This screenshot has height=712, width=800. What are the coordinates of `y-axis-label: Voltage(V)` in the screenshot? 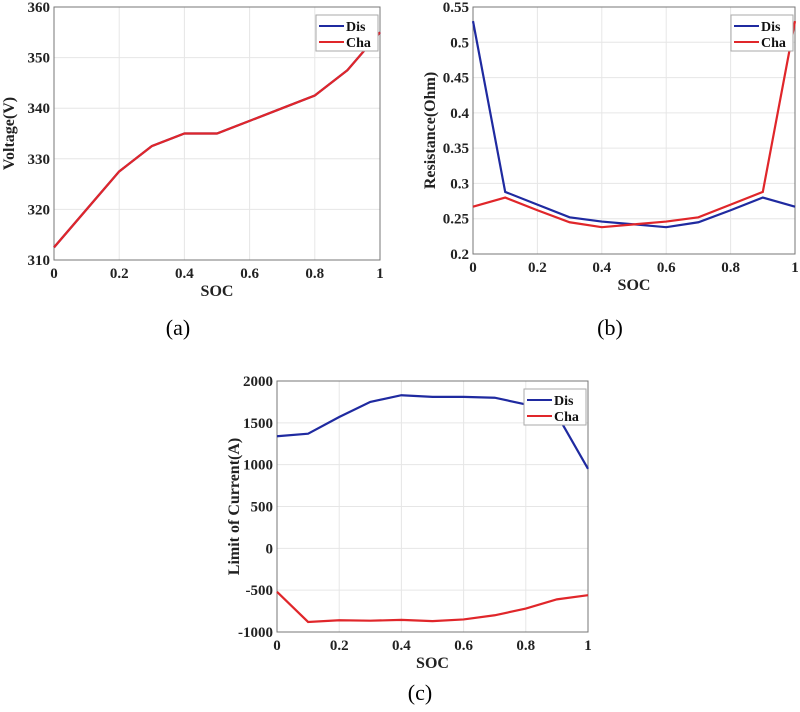 It's located at (9, 133).